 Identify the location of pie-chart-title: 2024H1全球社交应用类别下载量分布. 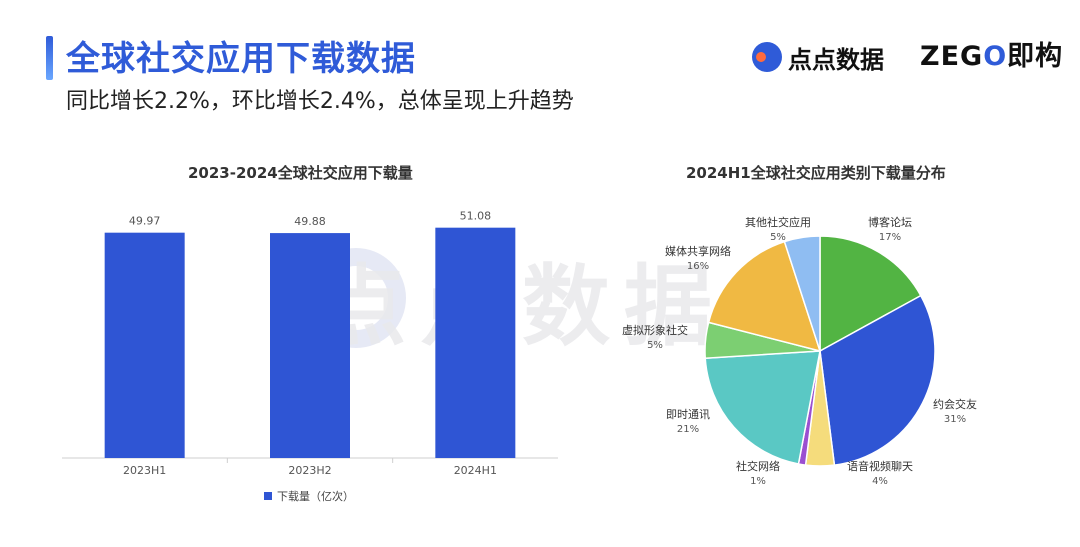
(816, 173).